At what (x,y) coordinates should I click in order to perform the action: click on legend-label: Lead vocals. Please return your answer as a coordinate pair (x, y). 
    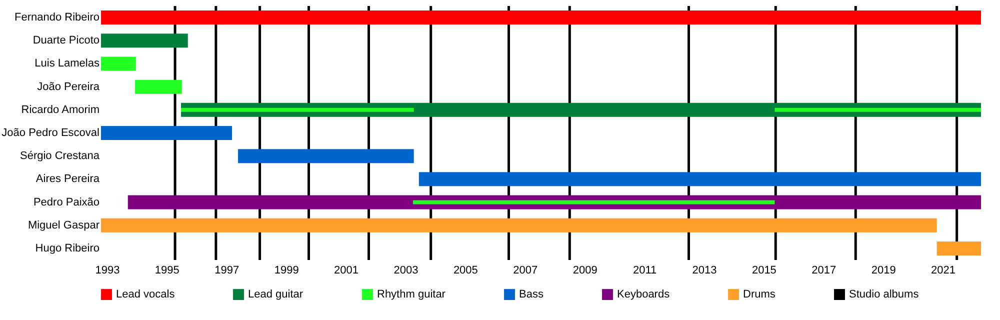
    Looking at the image, I should click on (146, 294).